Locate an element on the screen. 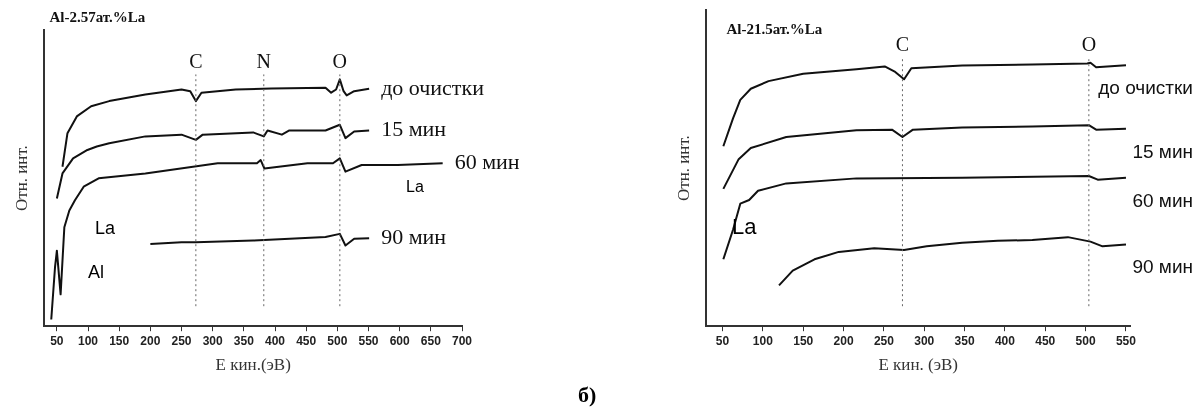 The width and height of the screenshot is (1195, 415). x-axis-title: E кин.(эВ) is located at coordinates (253, 365).